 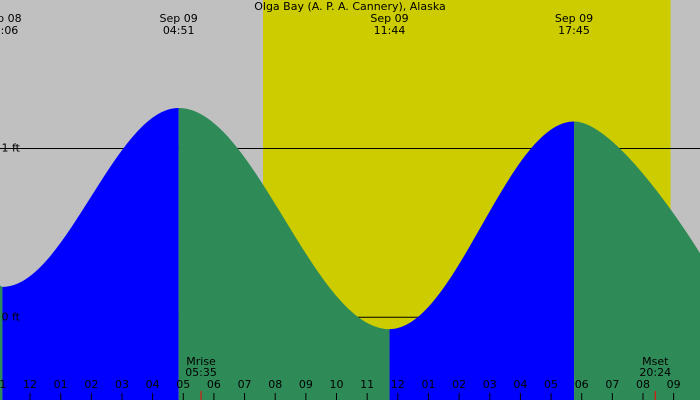 I want to click on extreme-time: 17:45, so click(x=574, y=30).